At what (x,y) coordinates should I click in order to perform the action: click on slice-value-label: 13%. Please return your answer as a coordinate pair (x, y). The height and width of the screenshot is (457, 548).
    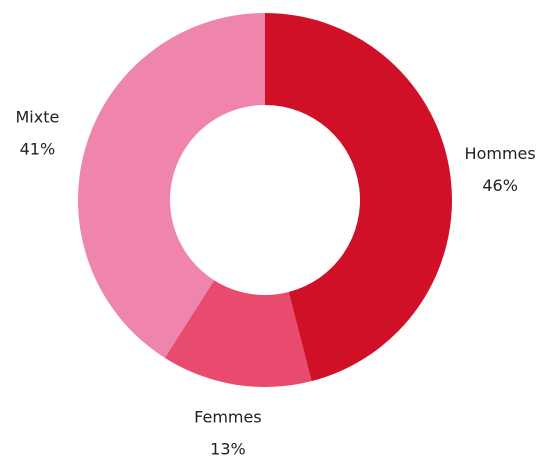
    Looking at the image, I should click on (228, 448).